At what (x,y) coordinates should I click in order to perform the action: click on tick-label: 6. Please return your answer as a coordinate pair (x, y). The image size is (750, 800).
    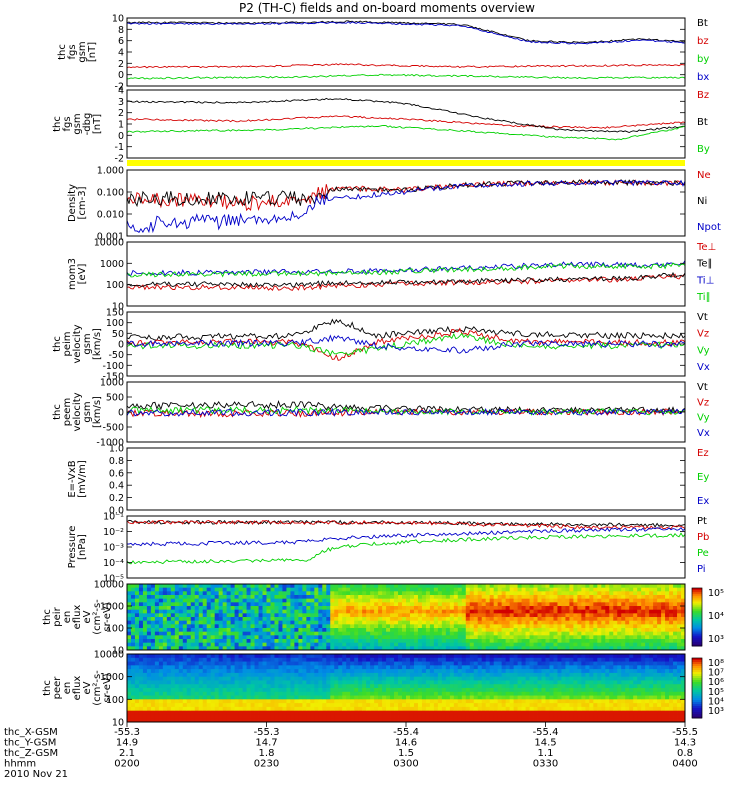
    Looking at the image, I should click on (121, 41).